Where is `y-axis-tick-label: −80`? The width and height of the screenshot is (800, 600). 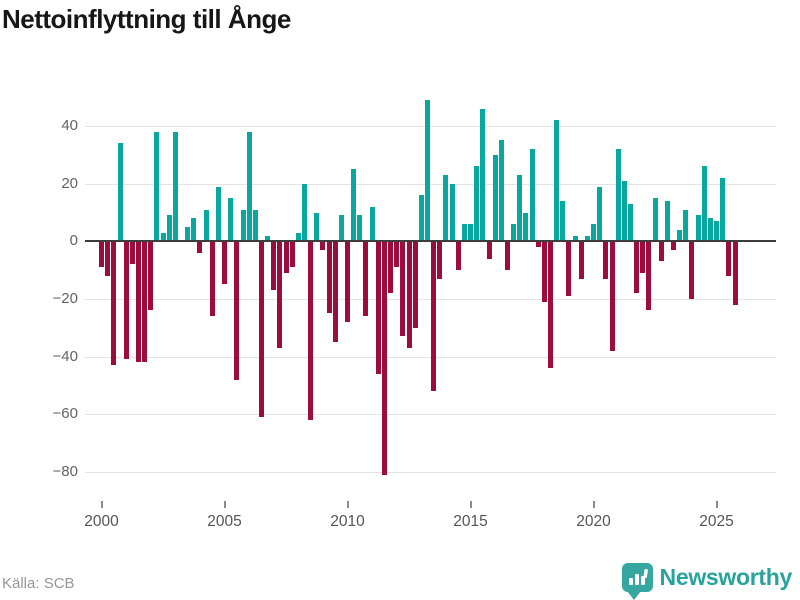
y-axis-tick-label: −80 is located at coordinates (65, 471).